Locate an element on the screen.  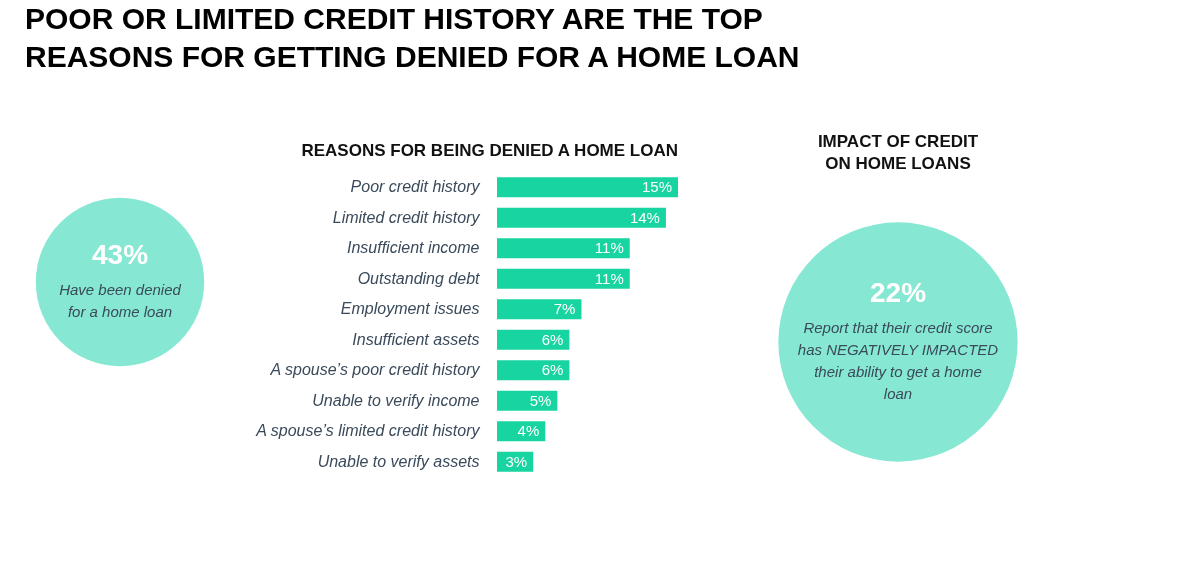
text: IMPACT OF CREDIT ON HOME LOANS is located at coordinates (898, 152).